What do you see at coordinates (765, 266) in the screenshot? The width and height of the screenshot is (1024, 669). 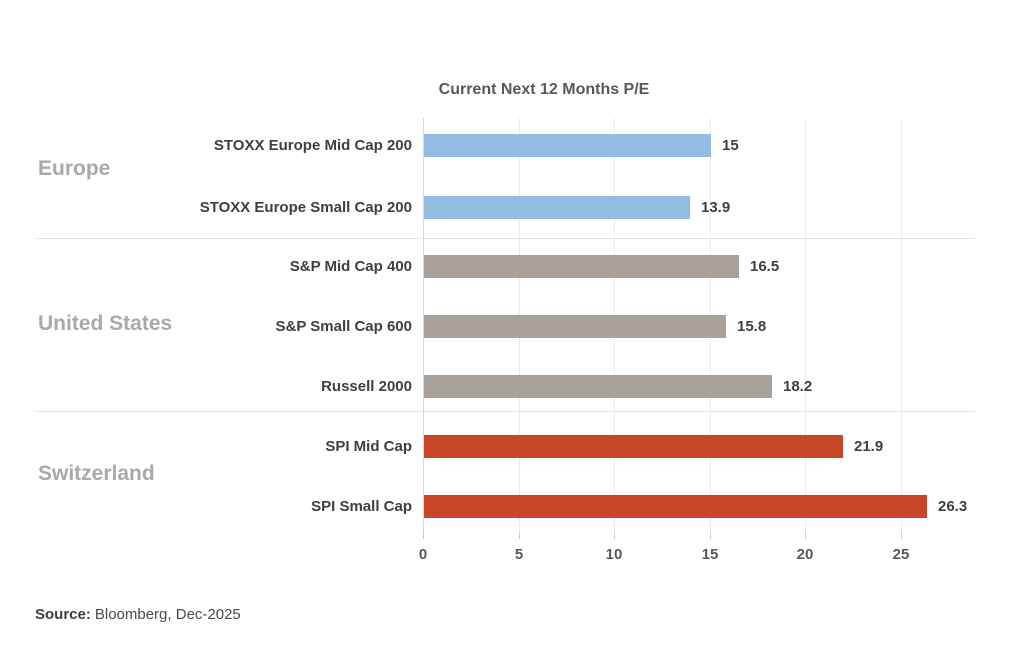 I see `bar-value: 16.5` at bounding box center [765, 266].